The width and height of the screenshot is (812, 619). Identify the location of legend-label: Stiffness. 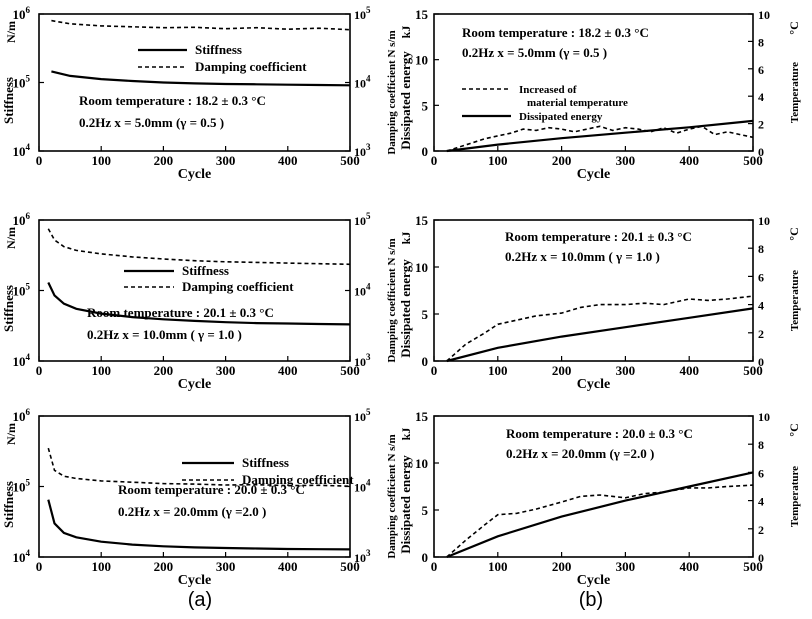
(265, 462).